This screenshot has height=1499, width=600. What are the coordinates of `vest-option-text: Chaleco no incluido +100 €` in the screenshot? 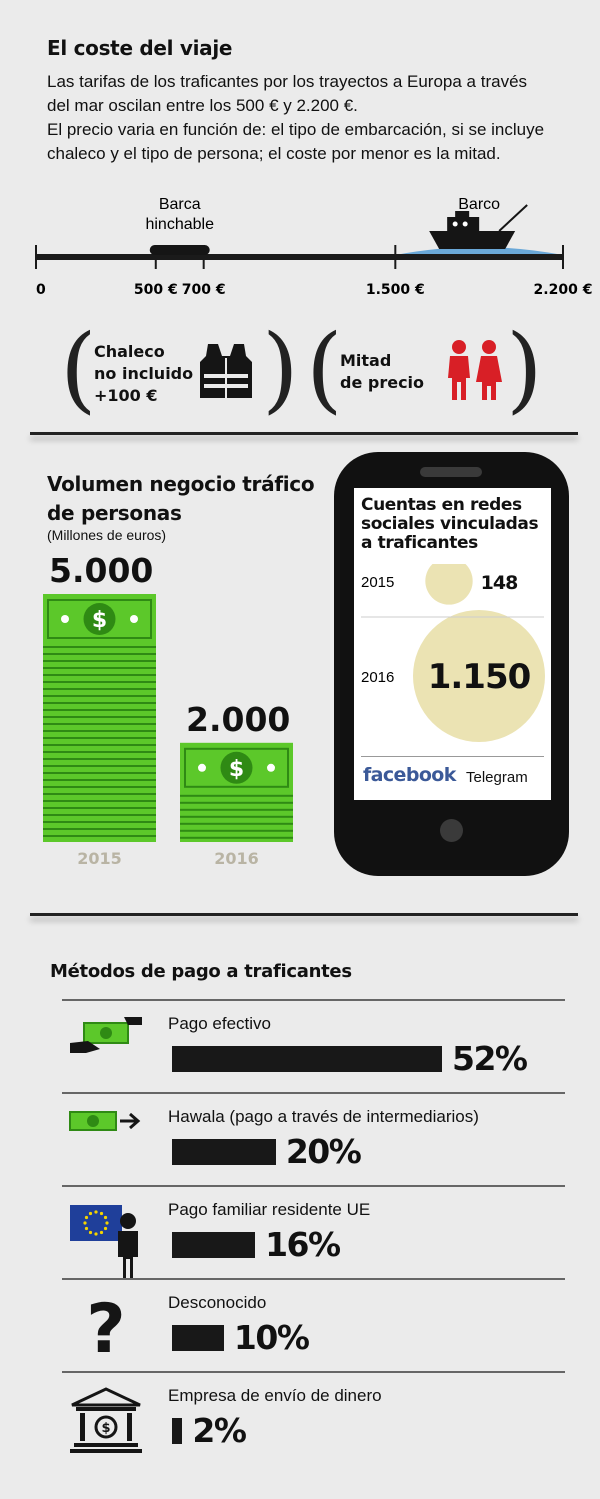 It's located at (144, 373).